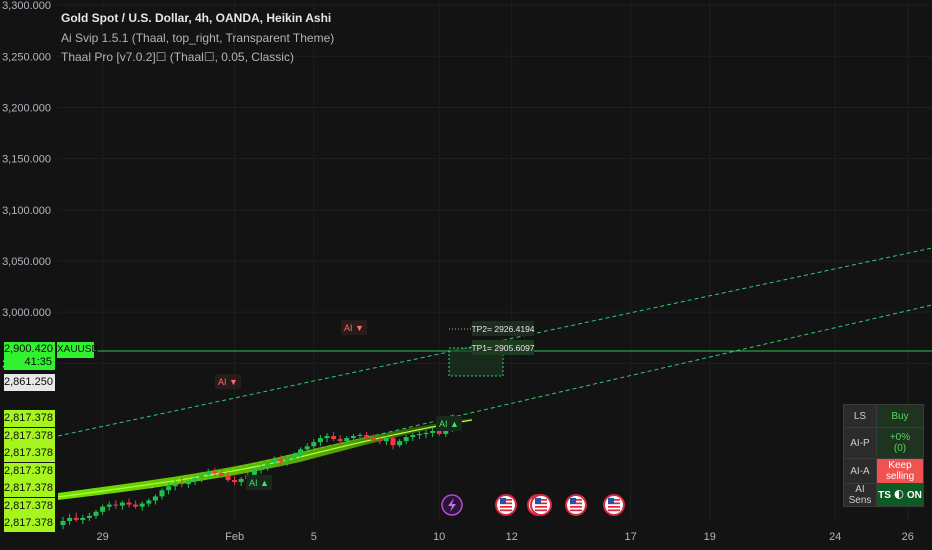 The height and width of the screenshot is (550, 932). Describe the element at coordinates (900, 471) in the screenshot. I see `info-value: Keep selling` at that location.